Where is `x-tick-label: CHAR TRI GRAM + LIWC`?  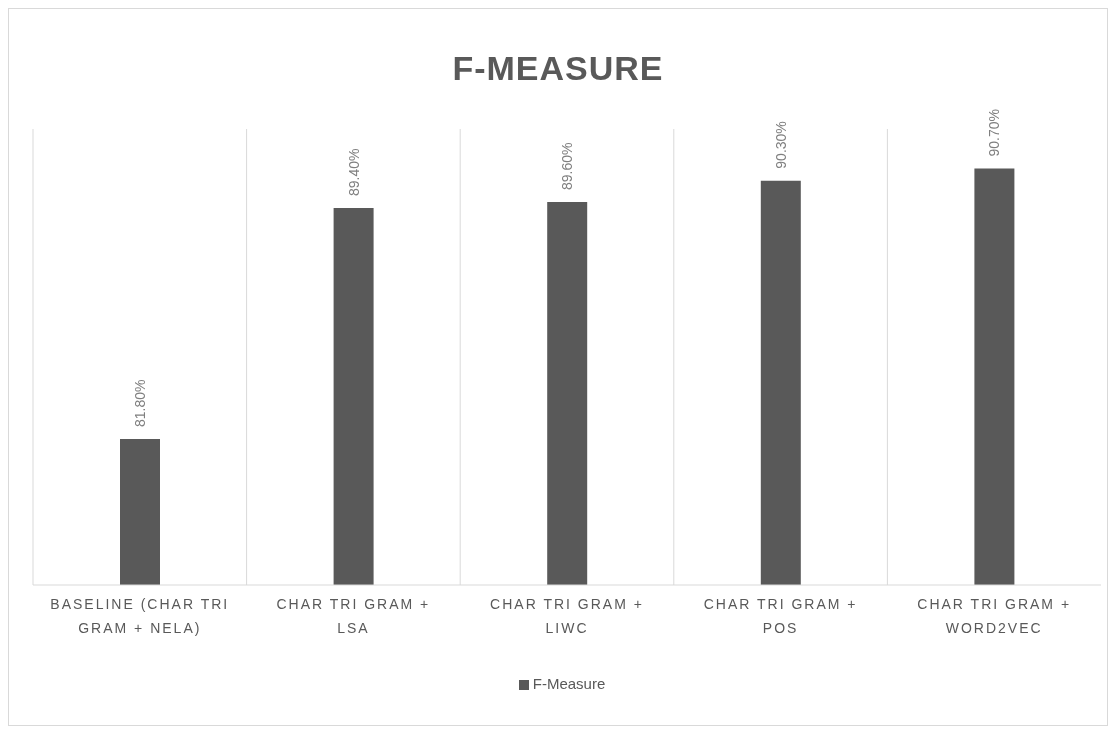 x-tick-label: CHAR TRI GRAM + LIWC is located at coordinates (567, 616).